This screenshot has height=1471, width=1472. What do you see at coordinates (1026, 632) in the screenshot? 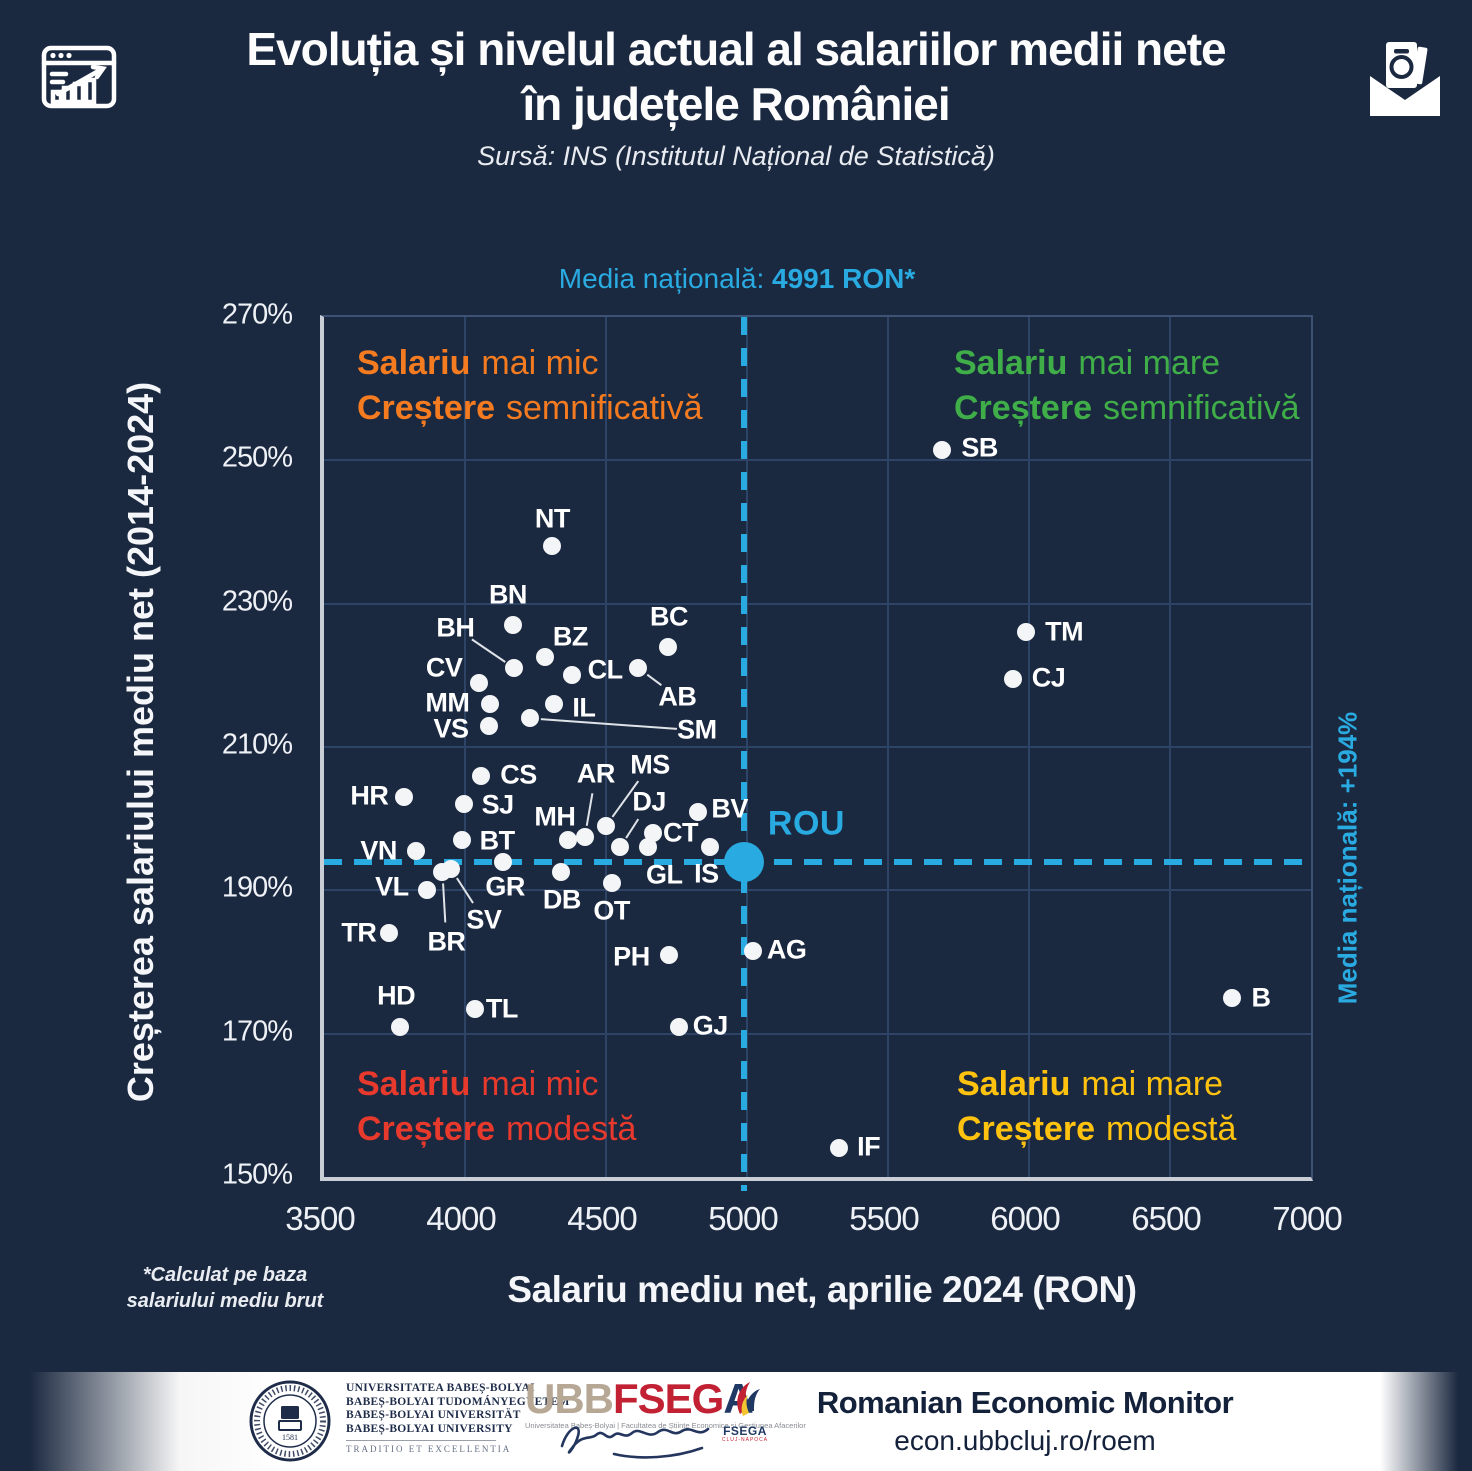
I see `data-point-TM` at bounding box center [1026, 632].